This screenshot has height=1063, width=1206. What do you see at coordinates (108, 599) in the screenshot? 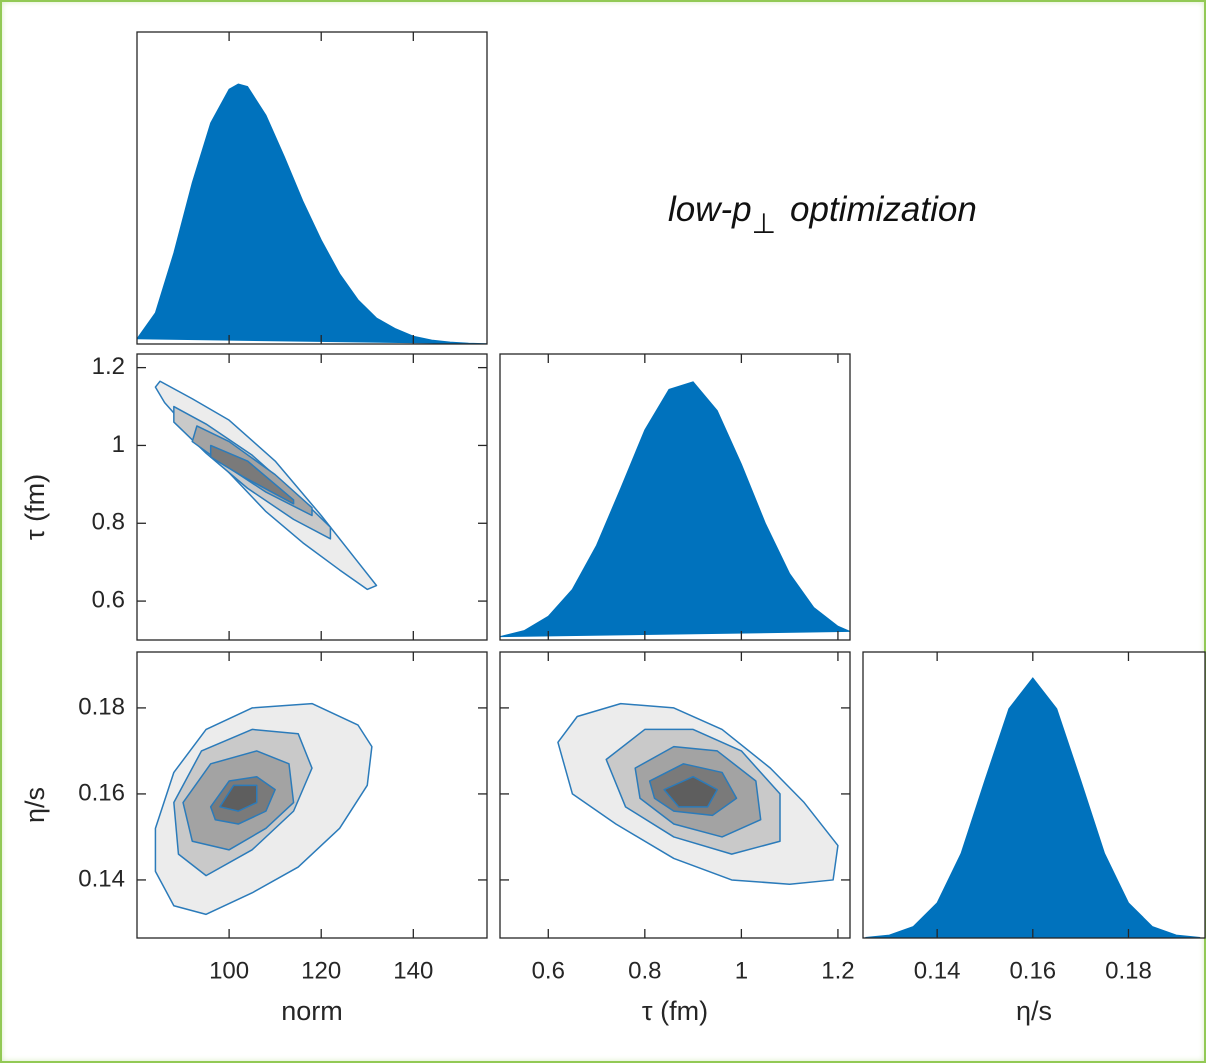
I see `y-tick-label: 0.6` at bounding box center [108, 599].